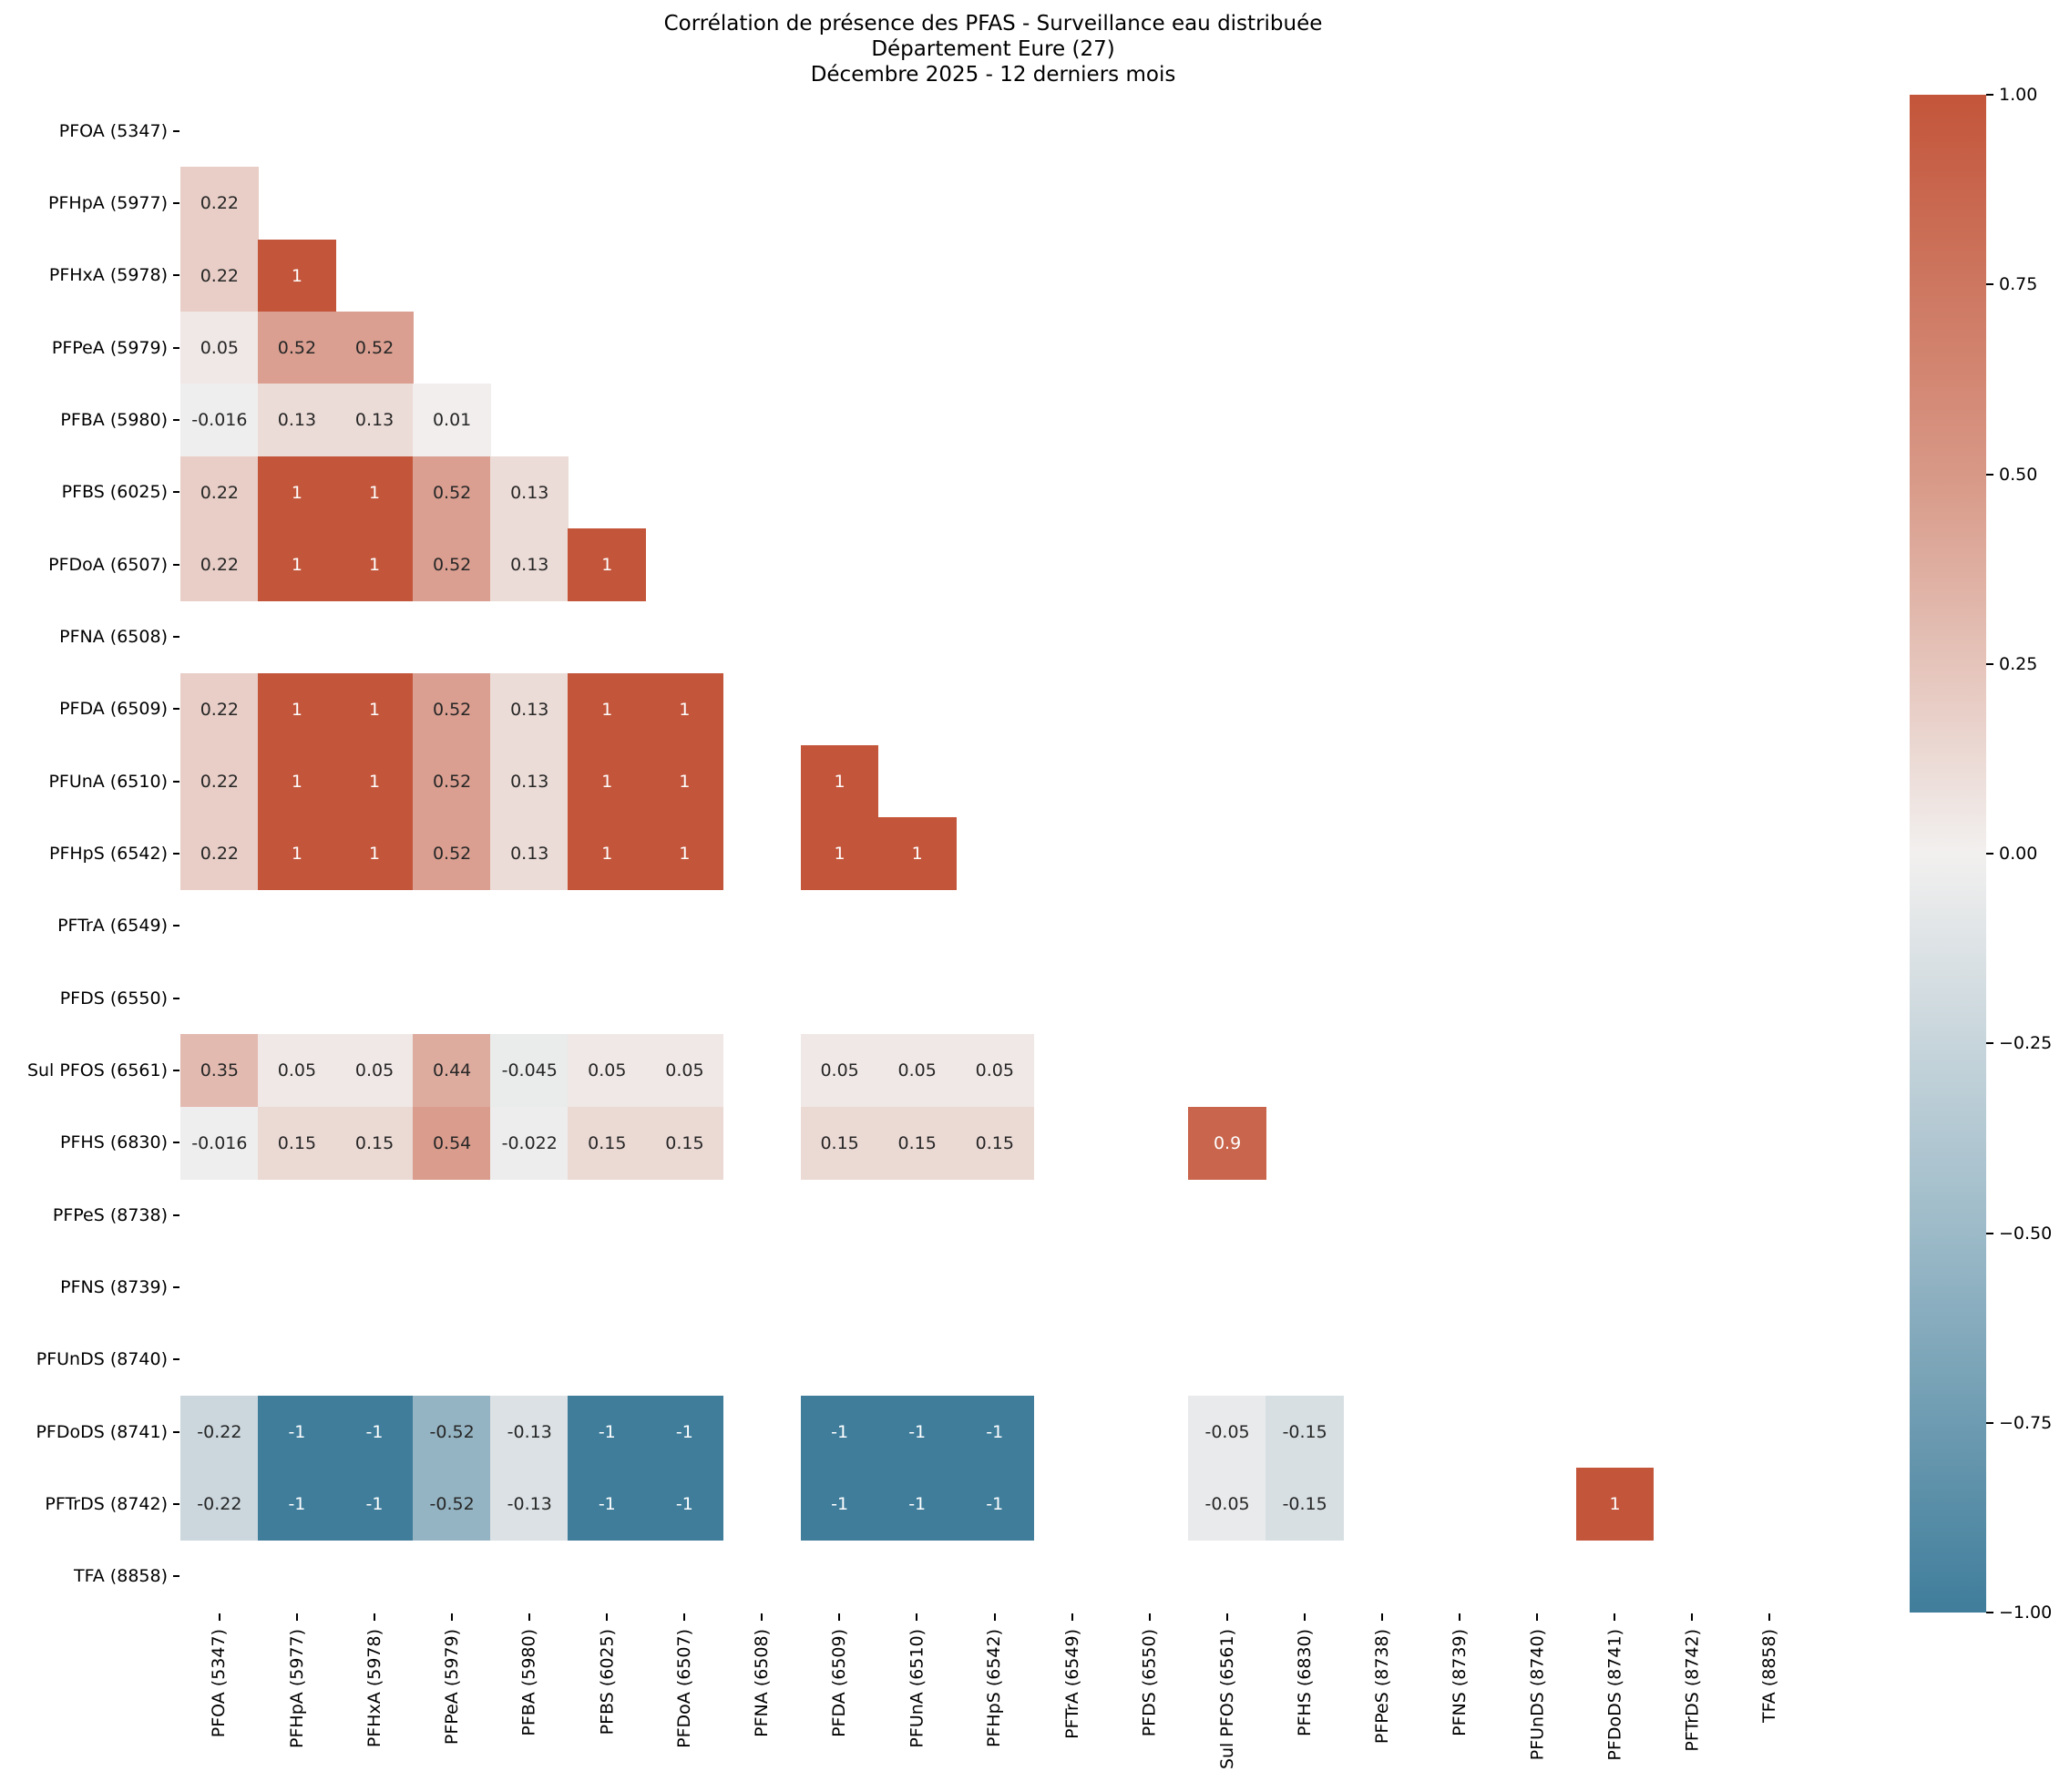 This screenshot has height=1792, width=2070. I want to click on colorbar-tick-label: 0.50, so click(2019, 474).